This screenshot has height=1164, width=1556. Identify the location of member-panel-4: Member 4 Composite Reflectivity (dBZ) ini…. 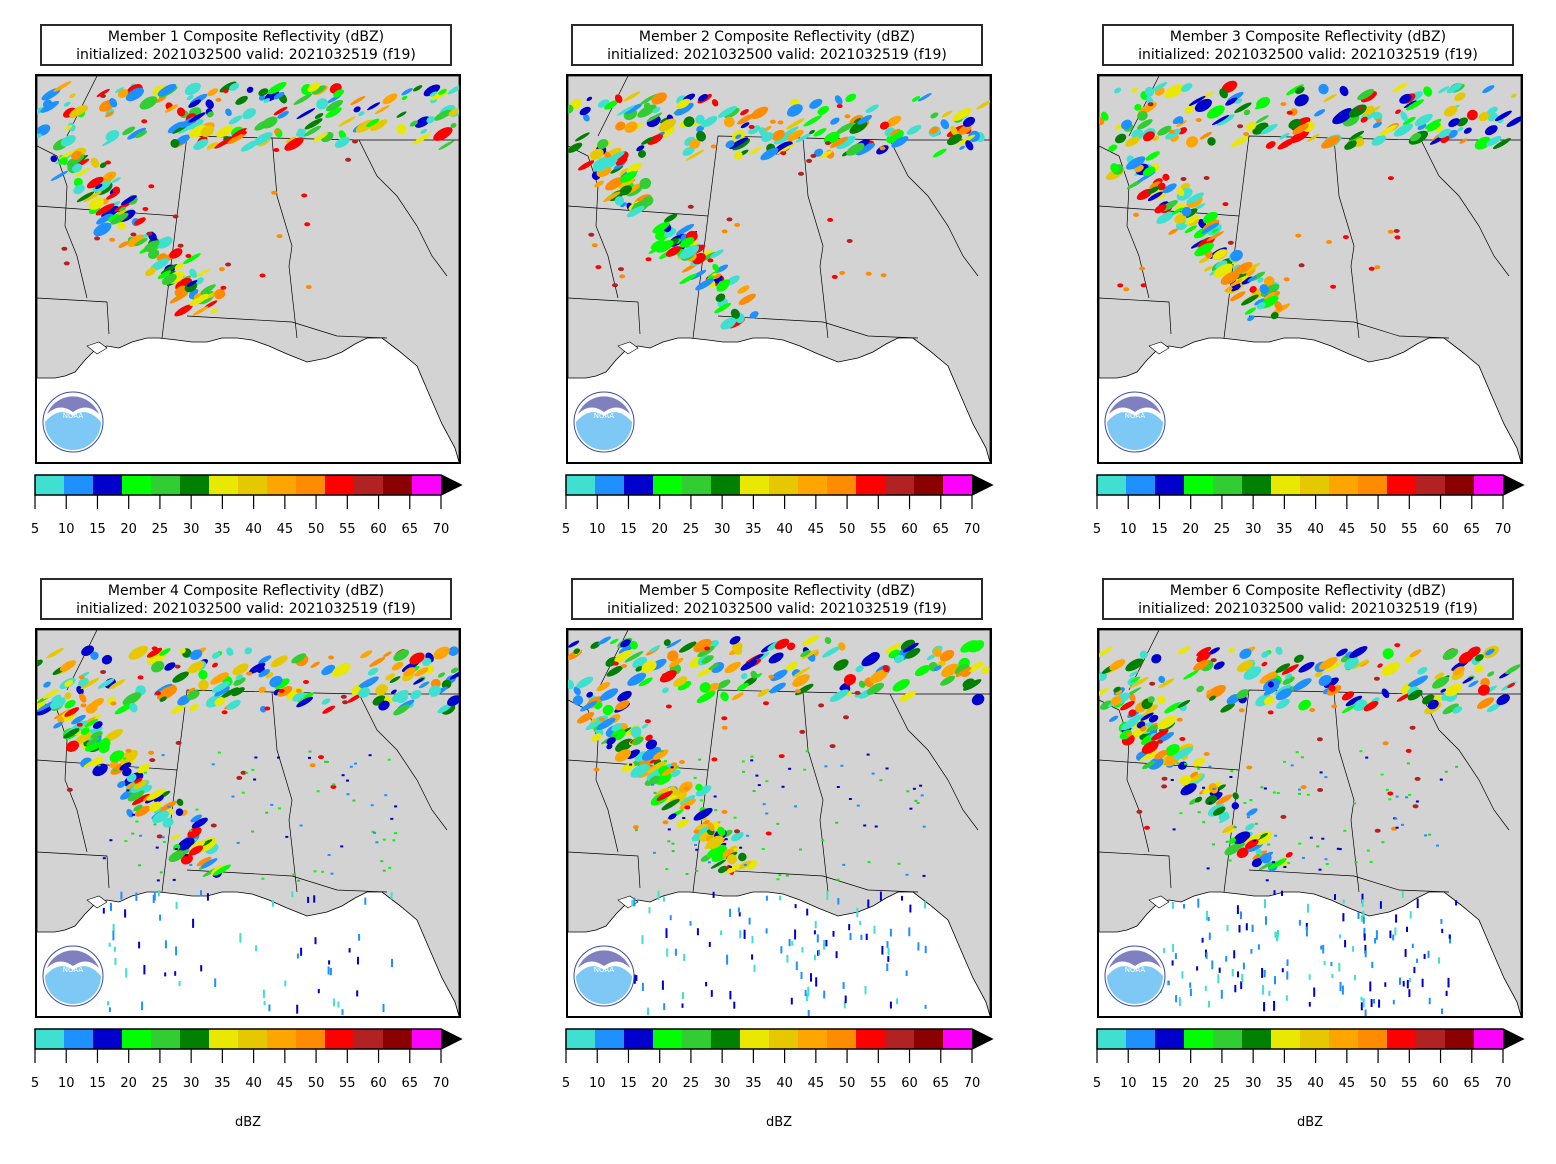
(263, 858).